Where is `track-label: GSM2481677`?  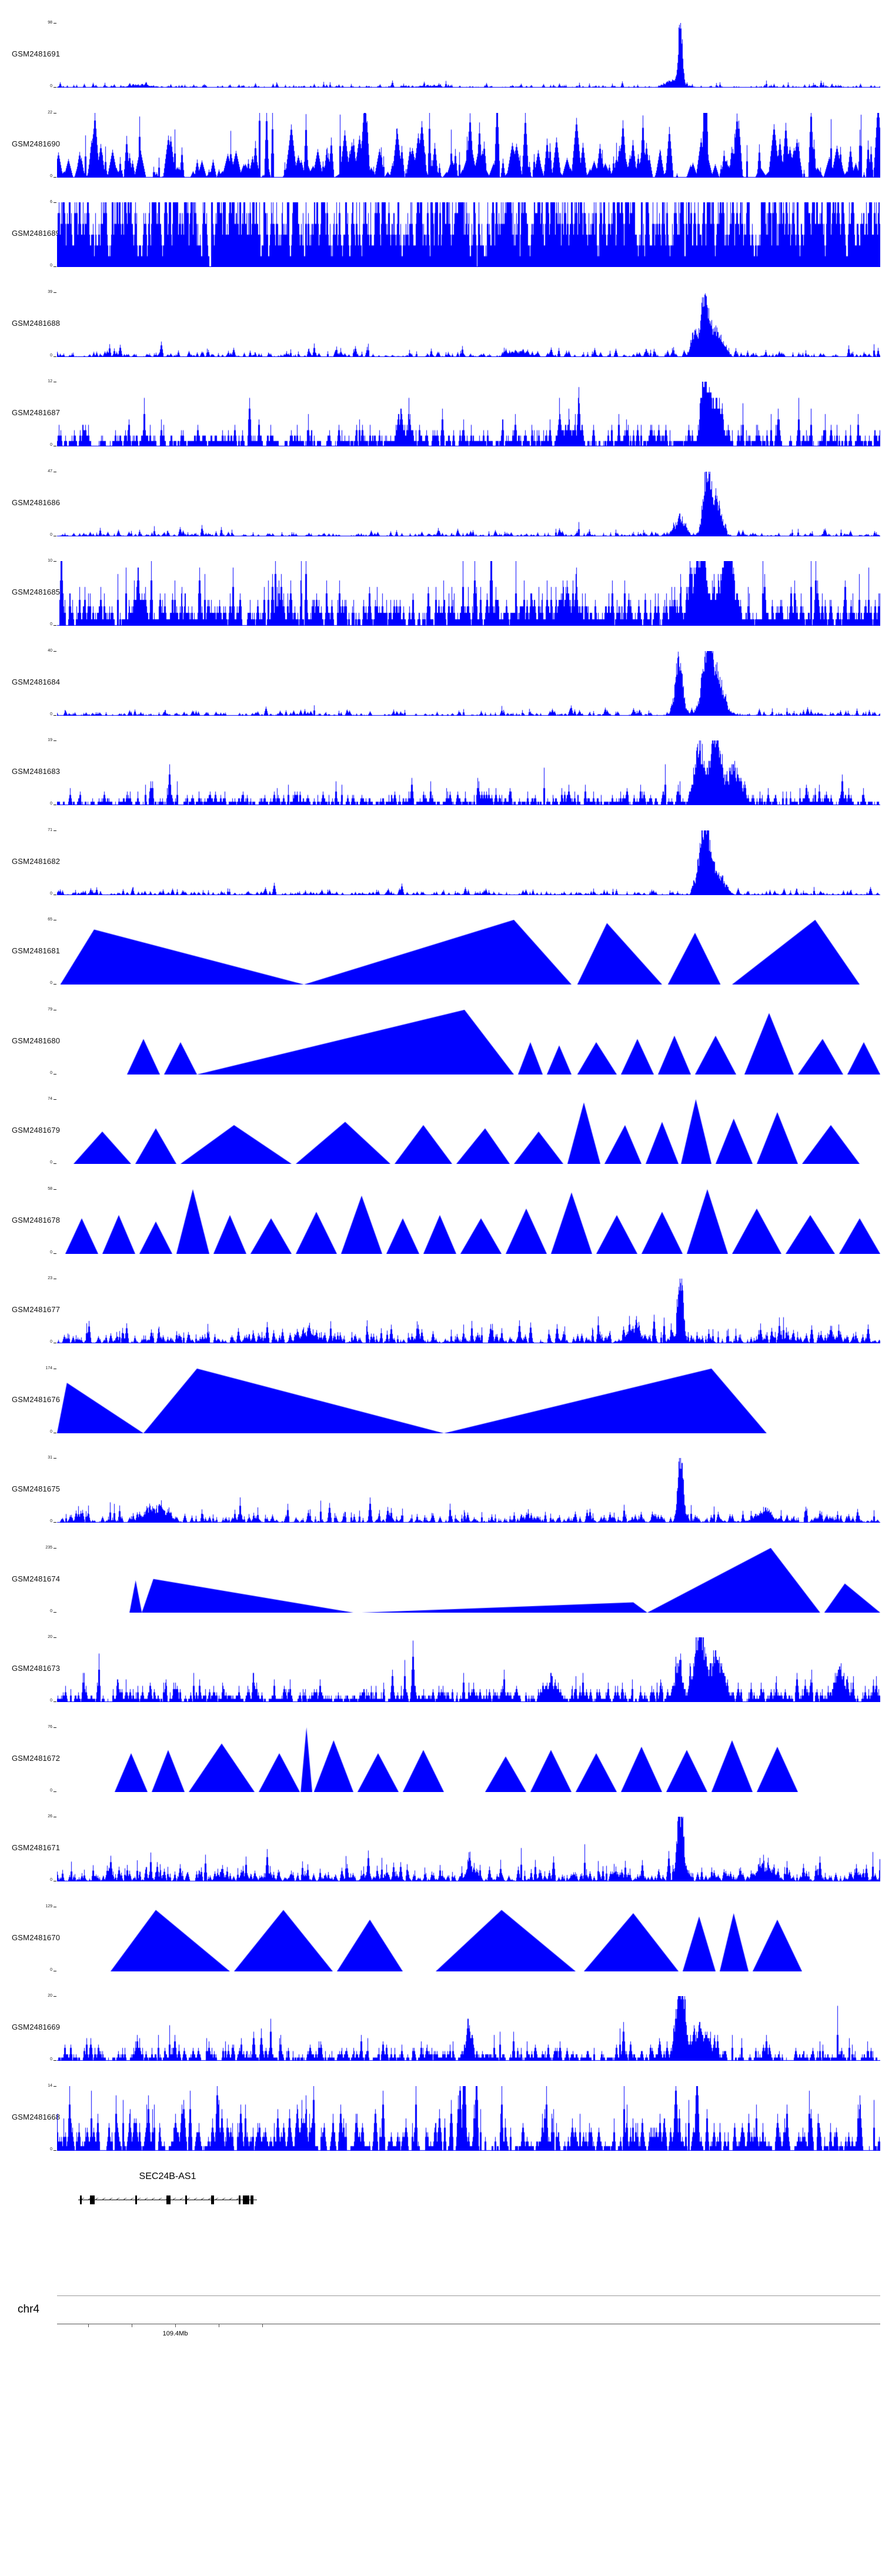 track-label: GSM2481677 is located at coordinates (36, 1309).